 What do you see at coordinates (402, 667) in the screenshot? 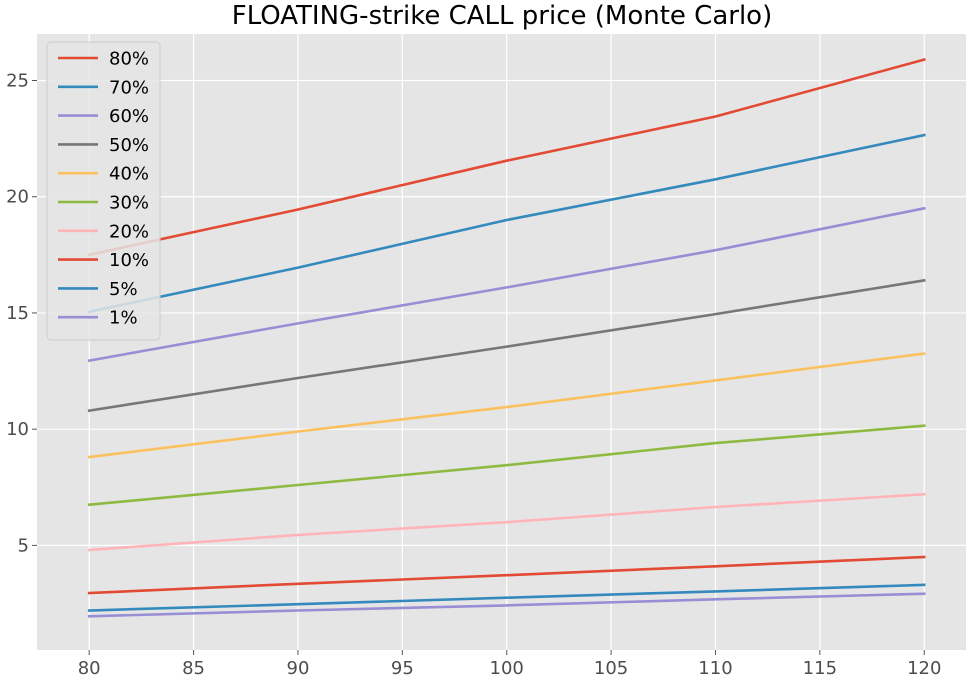
I see `x-tick-label: 95` at bounding box center [402, 667].